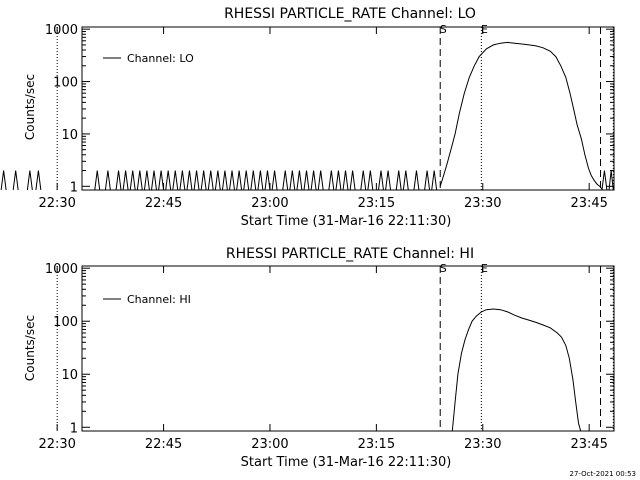 This screenshot has width=640, height=480. Describe the element at coordinates (350, 254) in the screenshot. I see `chart-title: RHESSI PARTICLE_RATE Channel: HI` at that location.